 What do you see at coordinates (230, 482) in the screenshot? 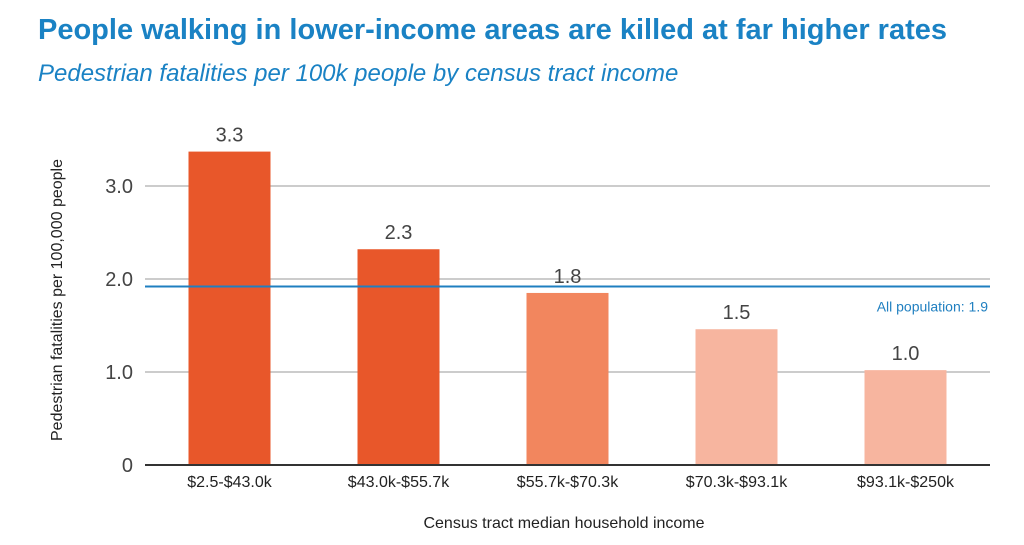
I see `x-category-label: $2.5-$43.0k` at bounding box center [230, 482].